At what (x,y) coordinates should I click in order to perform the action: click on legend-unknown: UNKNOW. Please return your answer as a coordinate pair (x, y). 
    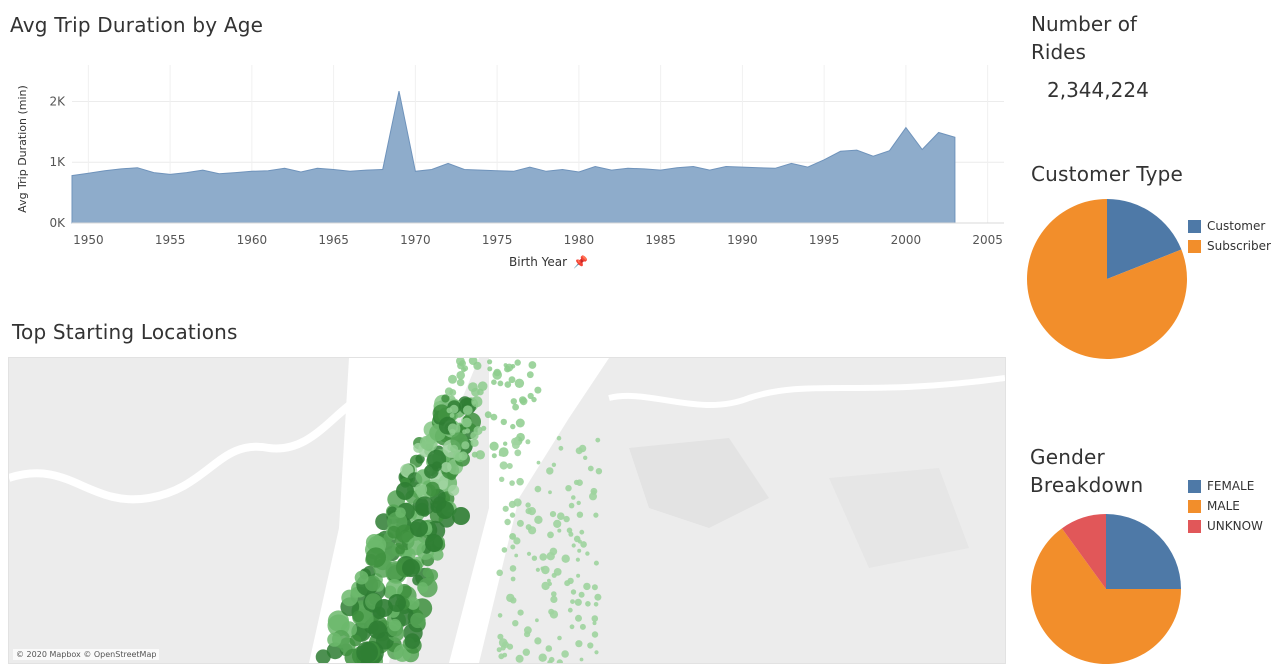
    Looking at the image, I should click on (1225, 526).